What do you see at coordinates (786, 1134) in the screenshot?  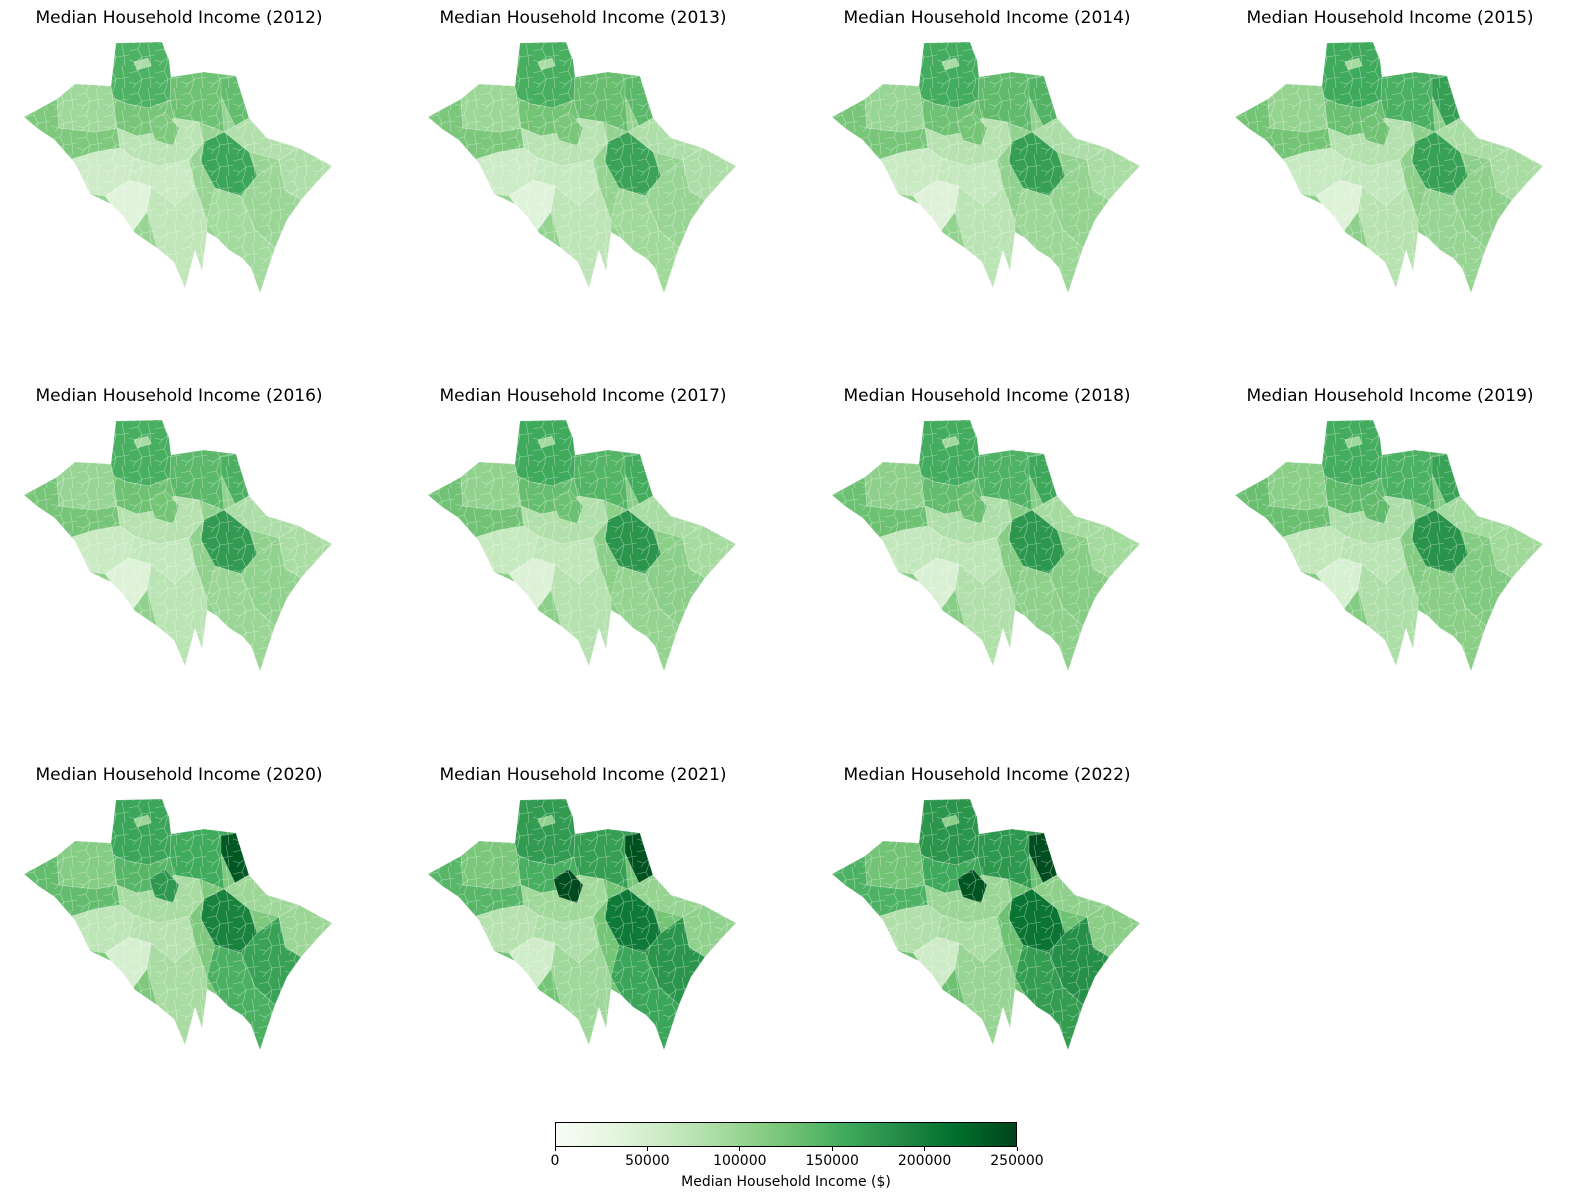 I see `colorbar-gradient` at bounding box center [786, 1134].